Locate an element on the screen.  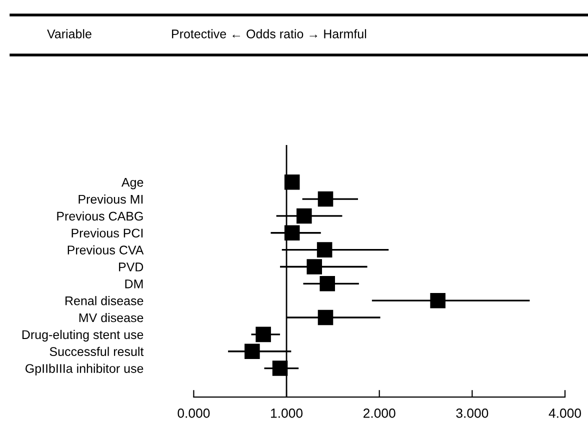
y-tick-label: Drug-eluting stent use is located at coordinates (83, 336).